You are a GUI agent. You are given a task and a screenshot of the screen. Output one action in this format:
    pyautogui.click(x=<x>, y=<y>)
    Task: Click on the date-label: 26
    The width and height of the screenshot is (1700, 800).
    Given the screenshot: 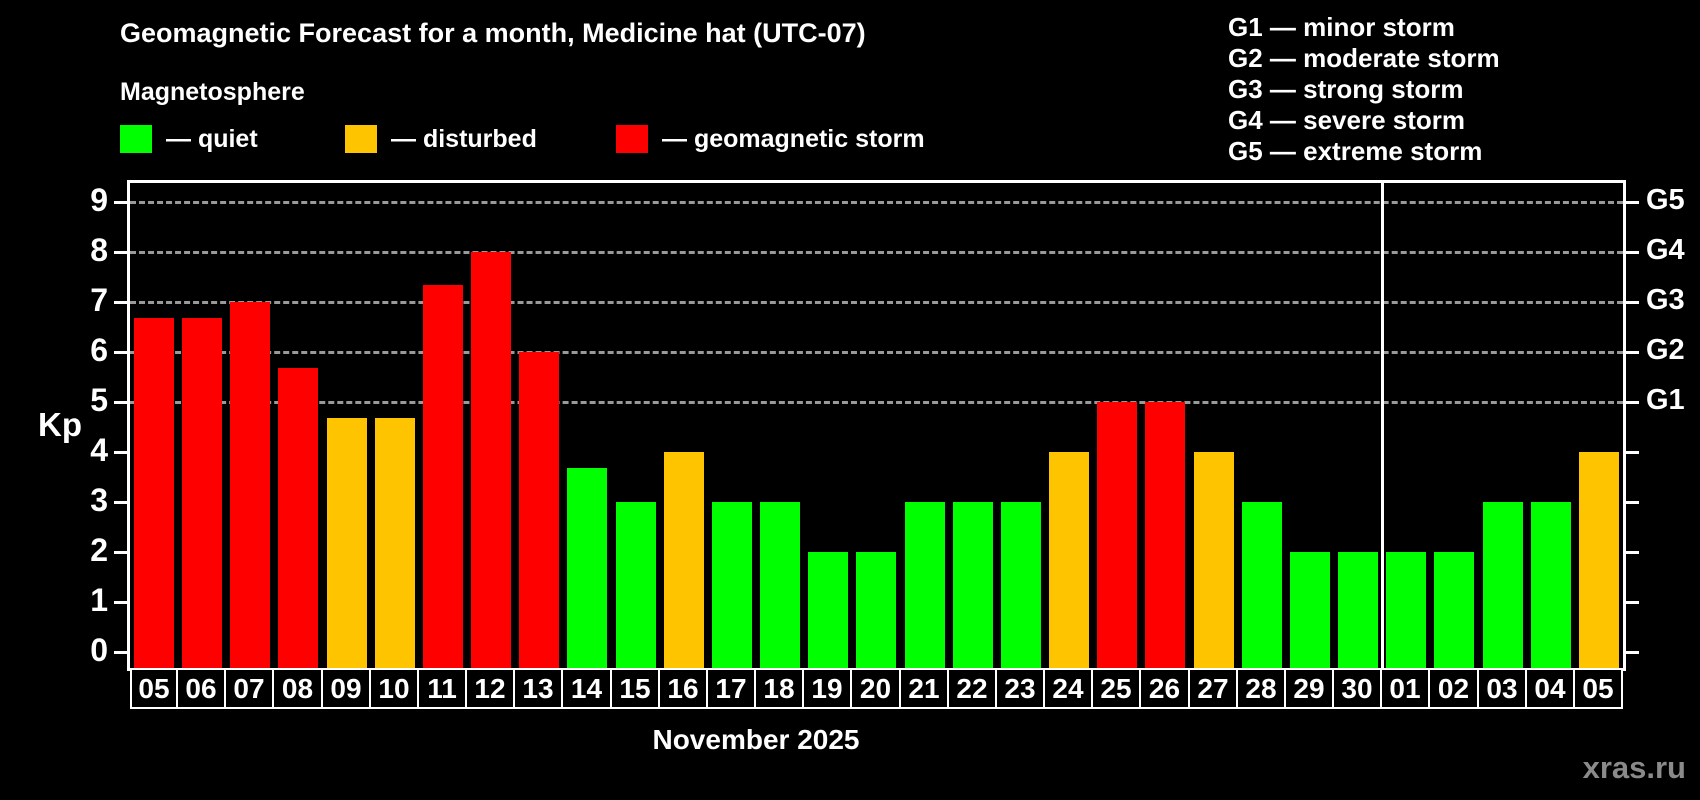 What is the action you would take?
    pyautogui.click(x=1164, y=688)
    